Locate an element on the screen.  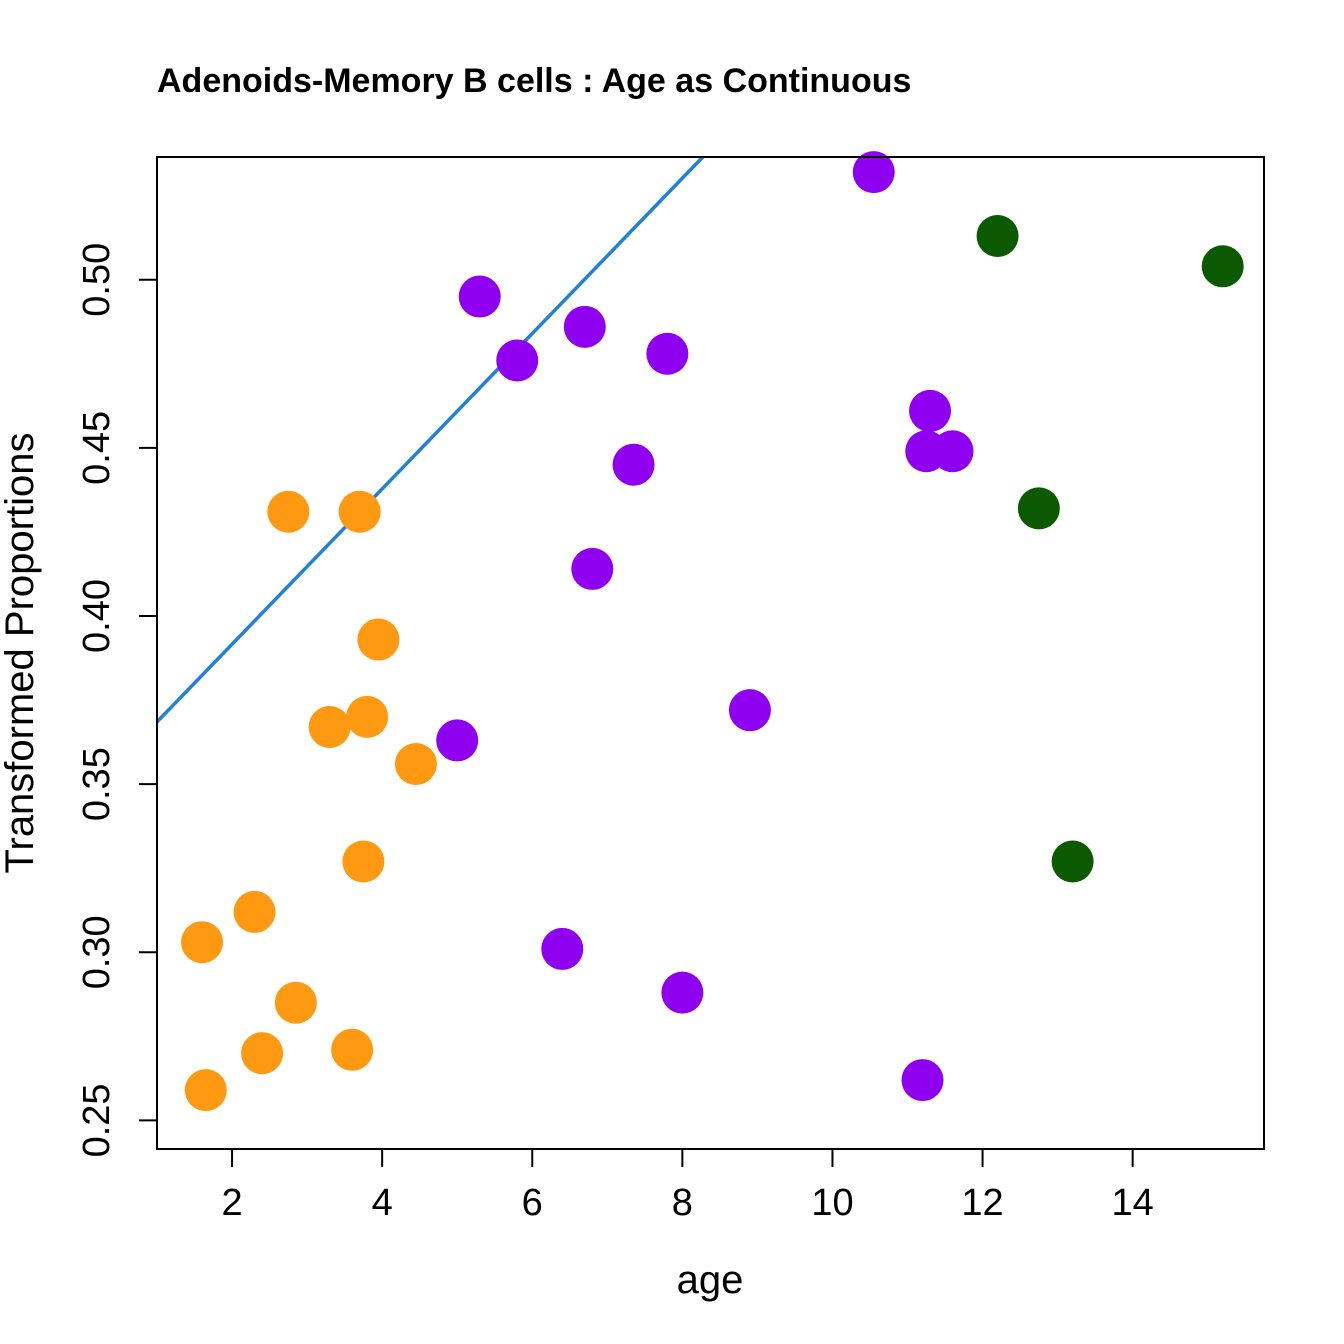
y-tick-label: 0.35 is located at coordinates (97, 784).